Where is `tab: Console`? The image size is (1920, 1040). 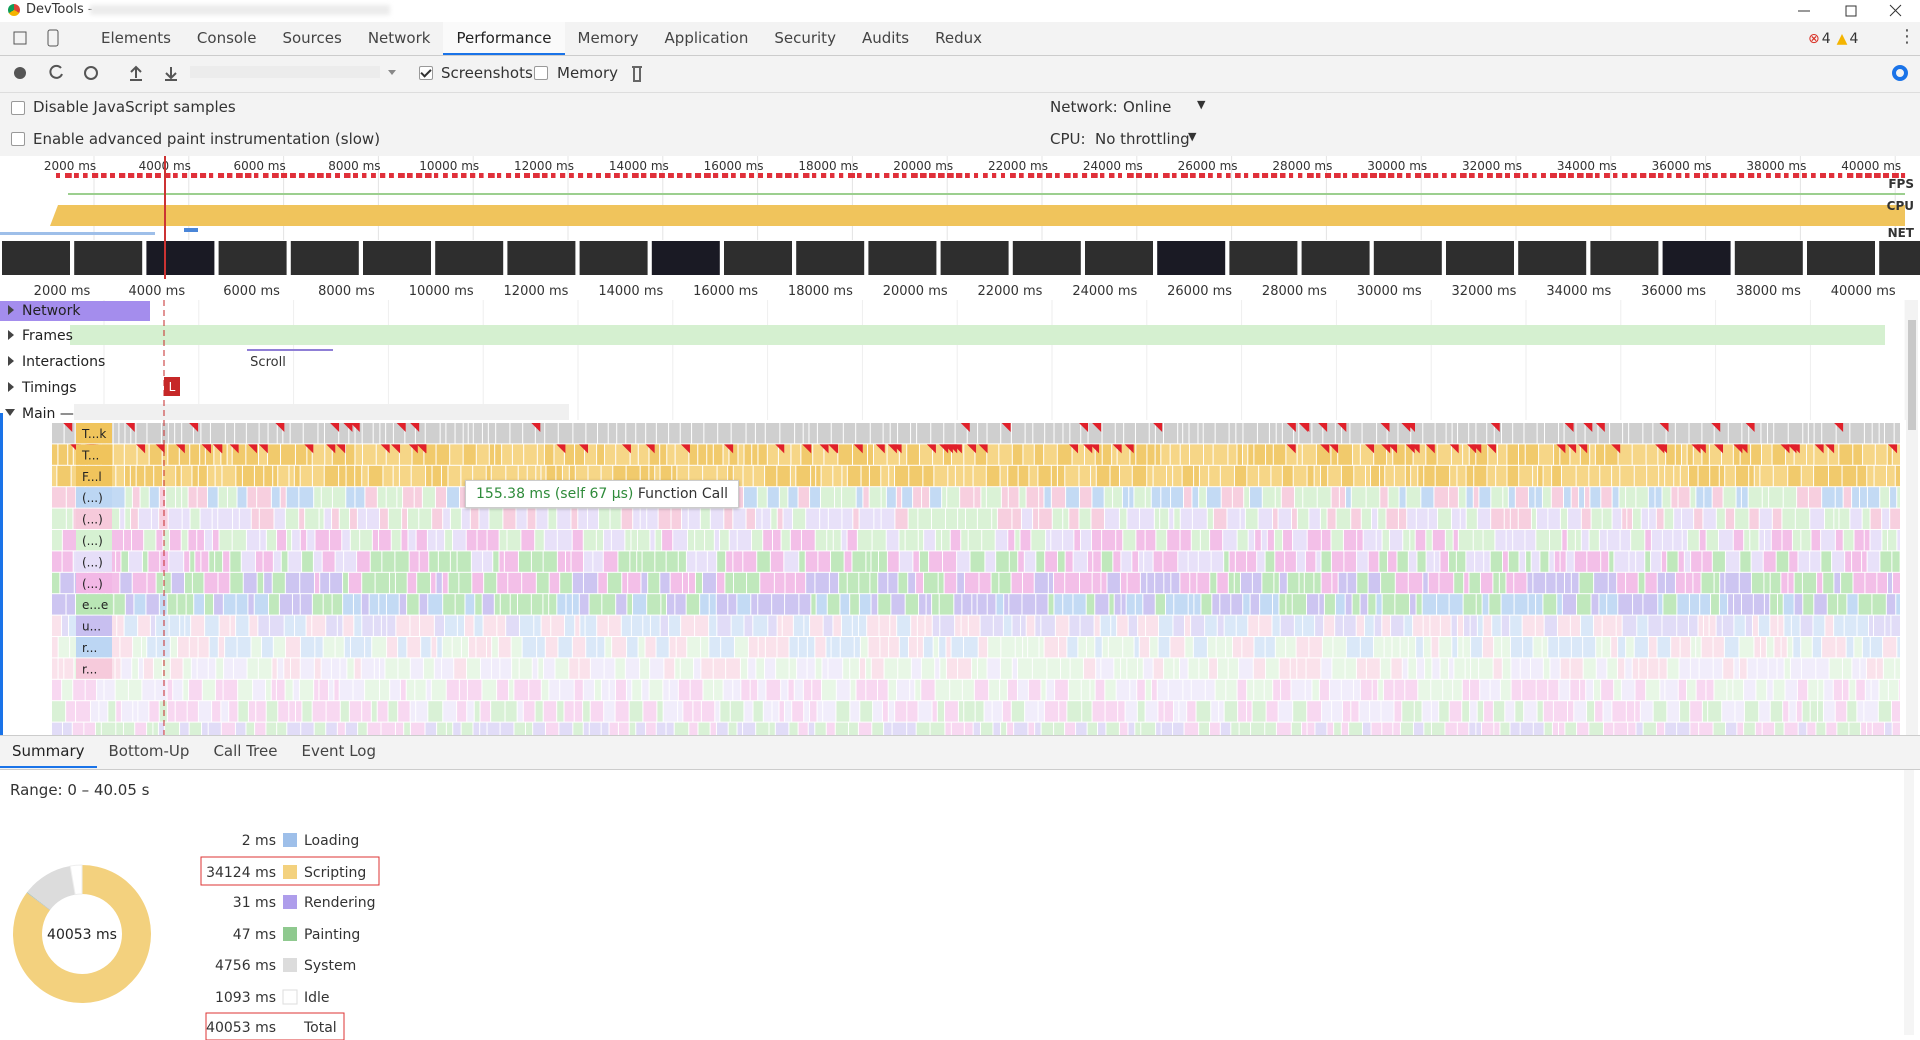
tab: Console is located at coordinates (226, 38).